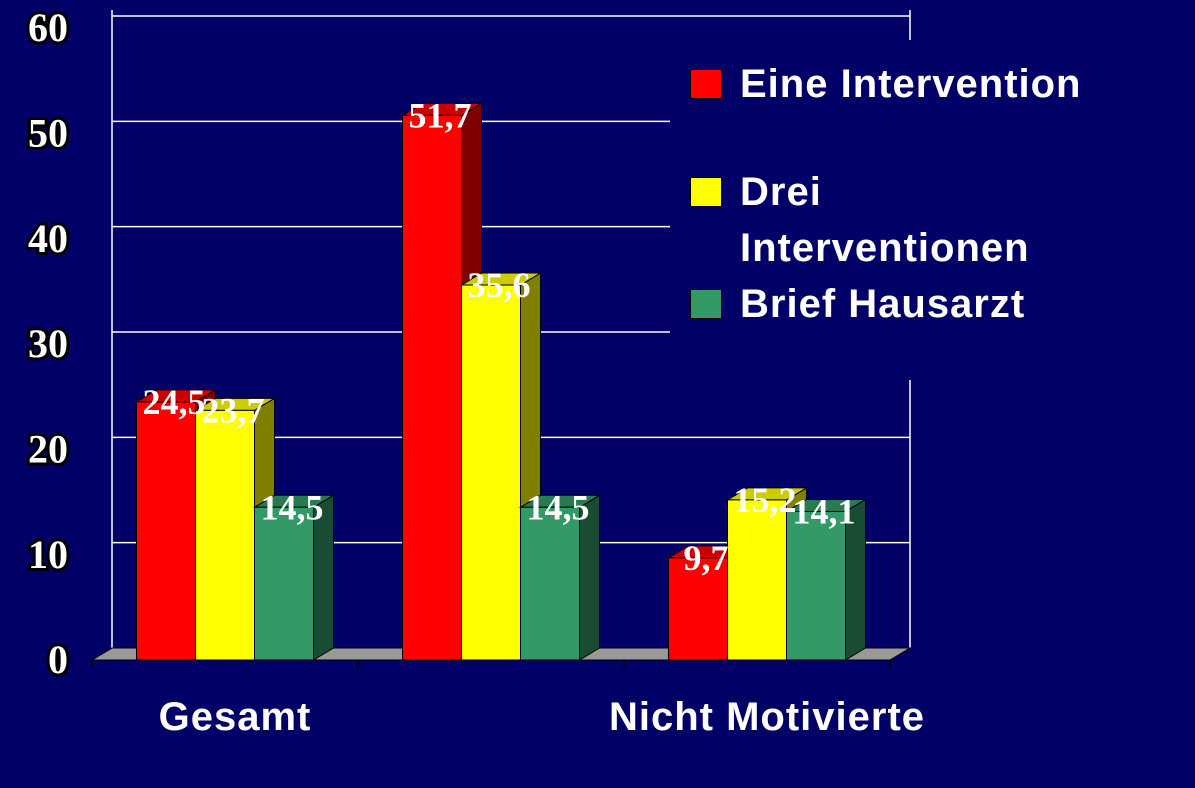 This screenshot has width=1195, height=788. I want to click on x-tick-label: Gesamt, so click(235, 717).